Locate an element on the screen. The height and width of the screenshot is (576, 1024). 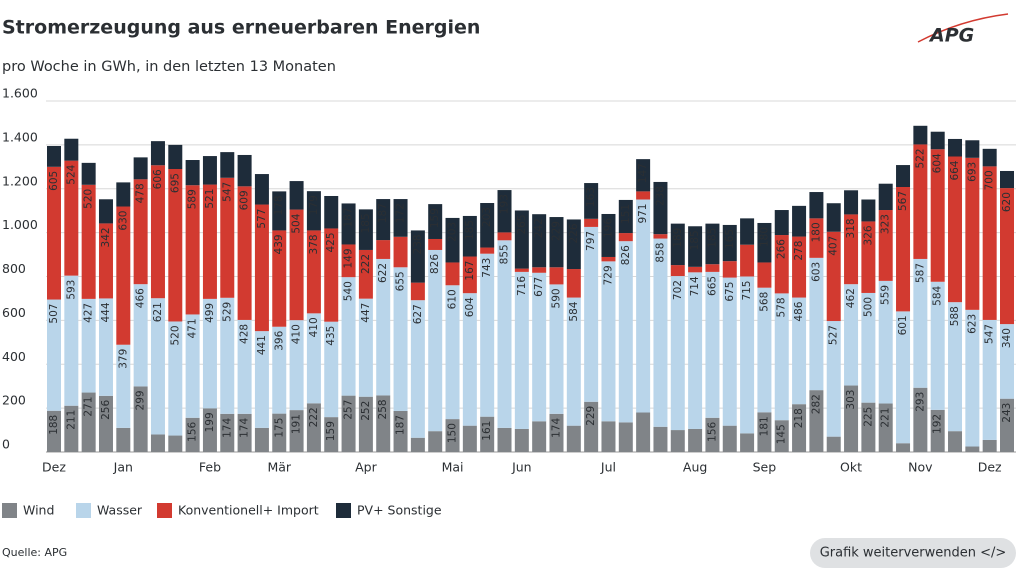
value-label: 225 is located at coordinates (868, 417).